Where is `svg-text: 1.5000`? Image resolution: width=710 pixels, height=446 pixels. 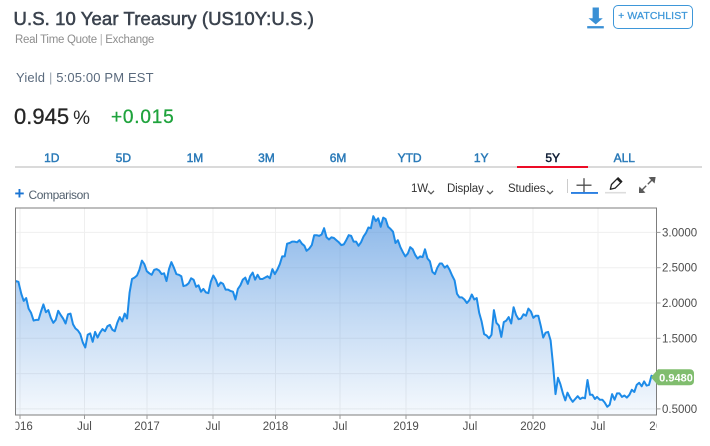 svg-text: 1.5000 is located at coordinates (679, 339).